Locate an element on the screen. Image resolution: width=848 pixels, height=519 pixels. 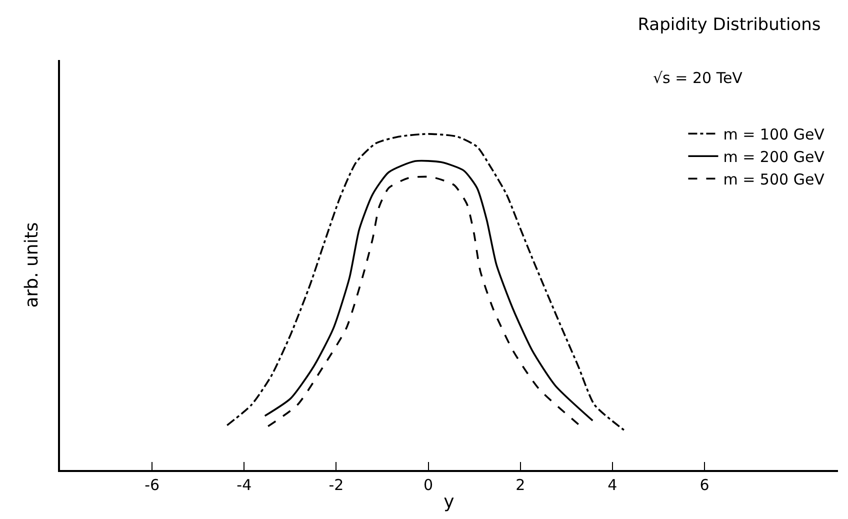
legend-label: m = 100 GeV is located at coordinates (774, 135).